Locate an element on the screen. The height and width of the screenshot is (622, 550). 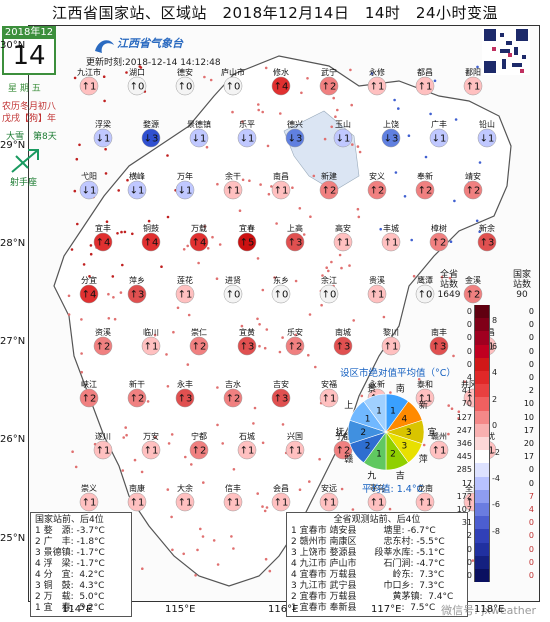
city-marker: ↑2 新干 is located at coordinates (137, 393).